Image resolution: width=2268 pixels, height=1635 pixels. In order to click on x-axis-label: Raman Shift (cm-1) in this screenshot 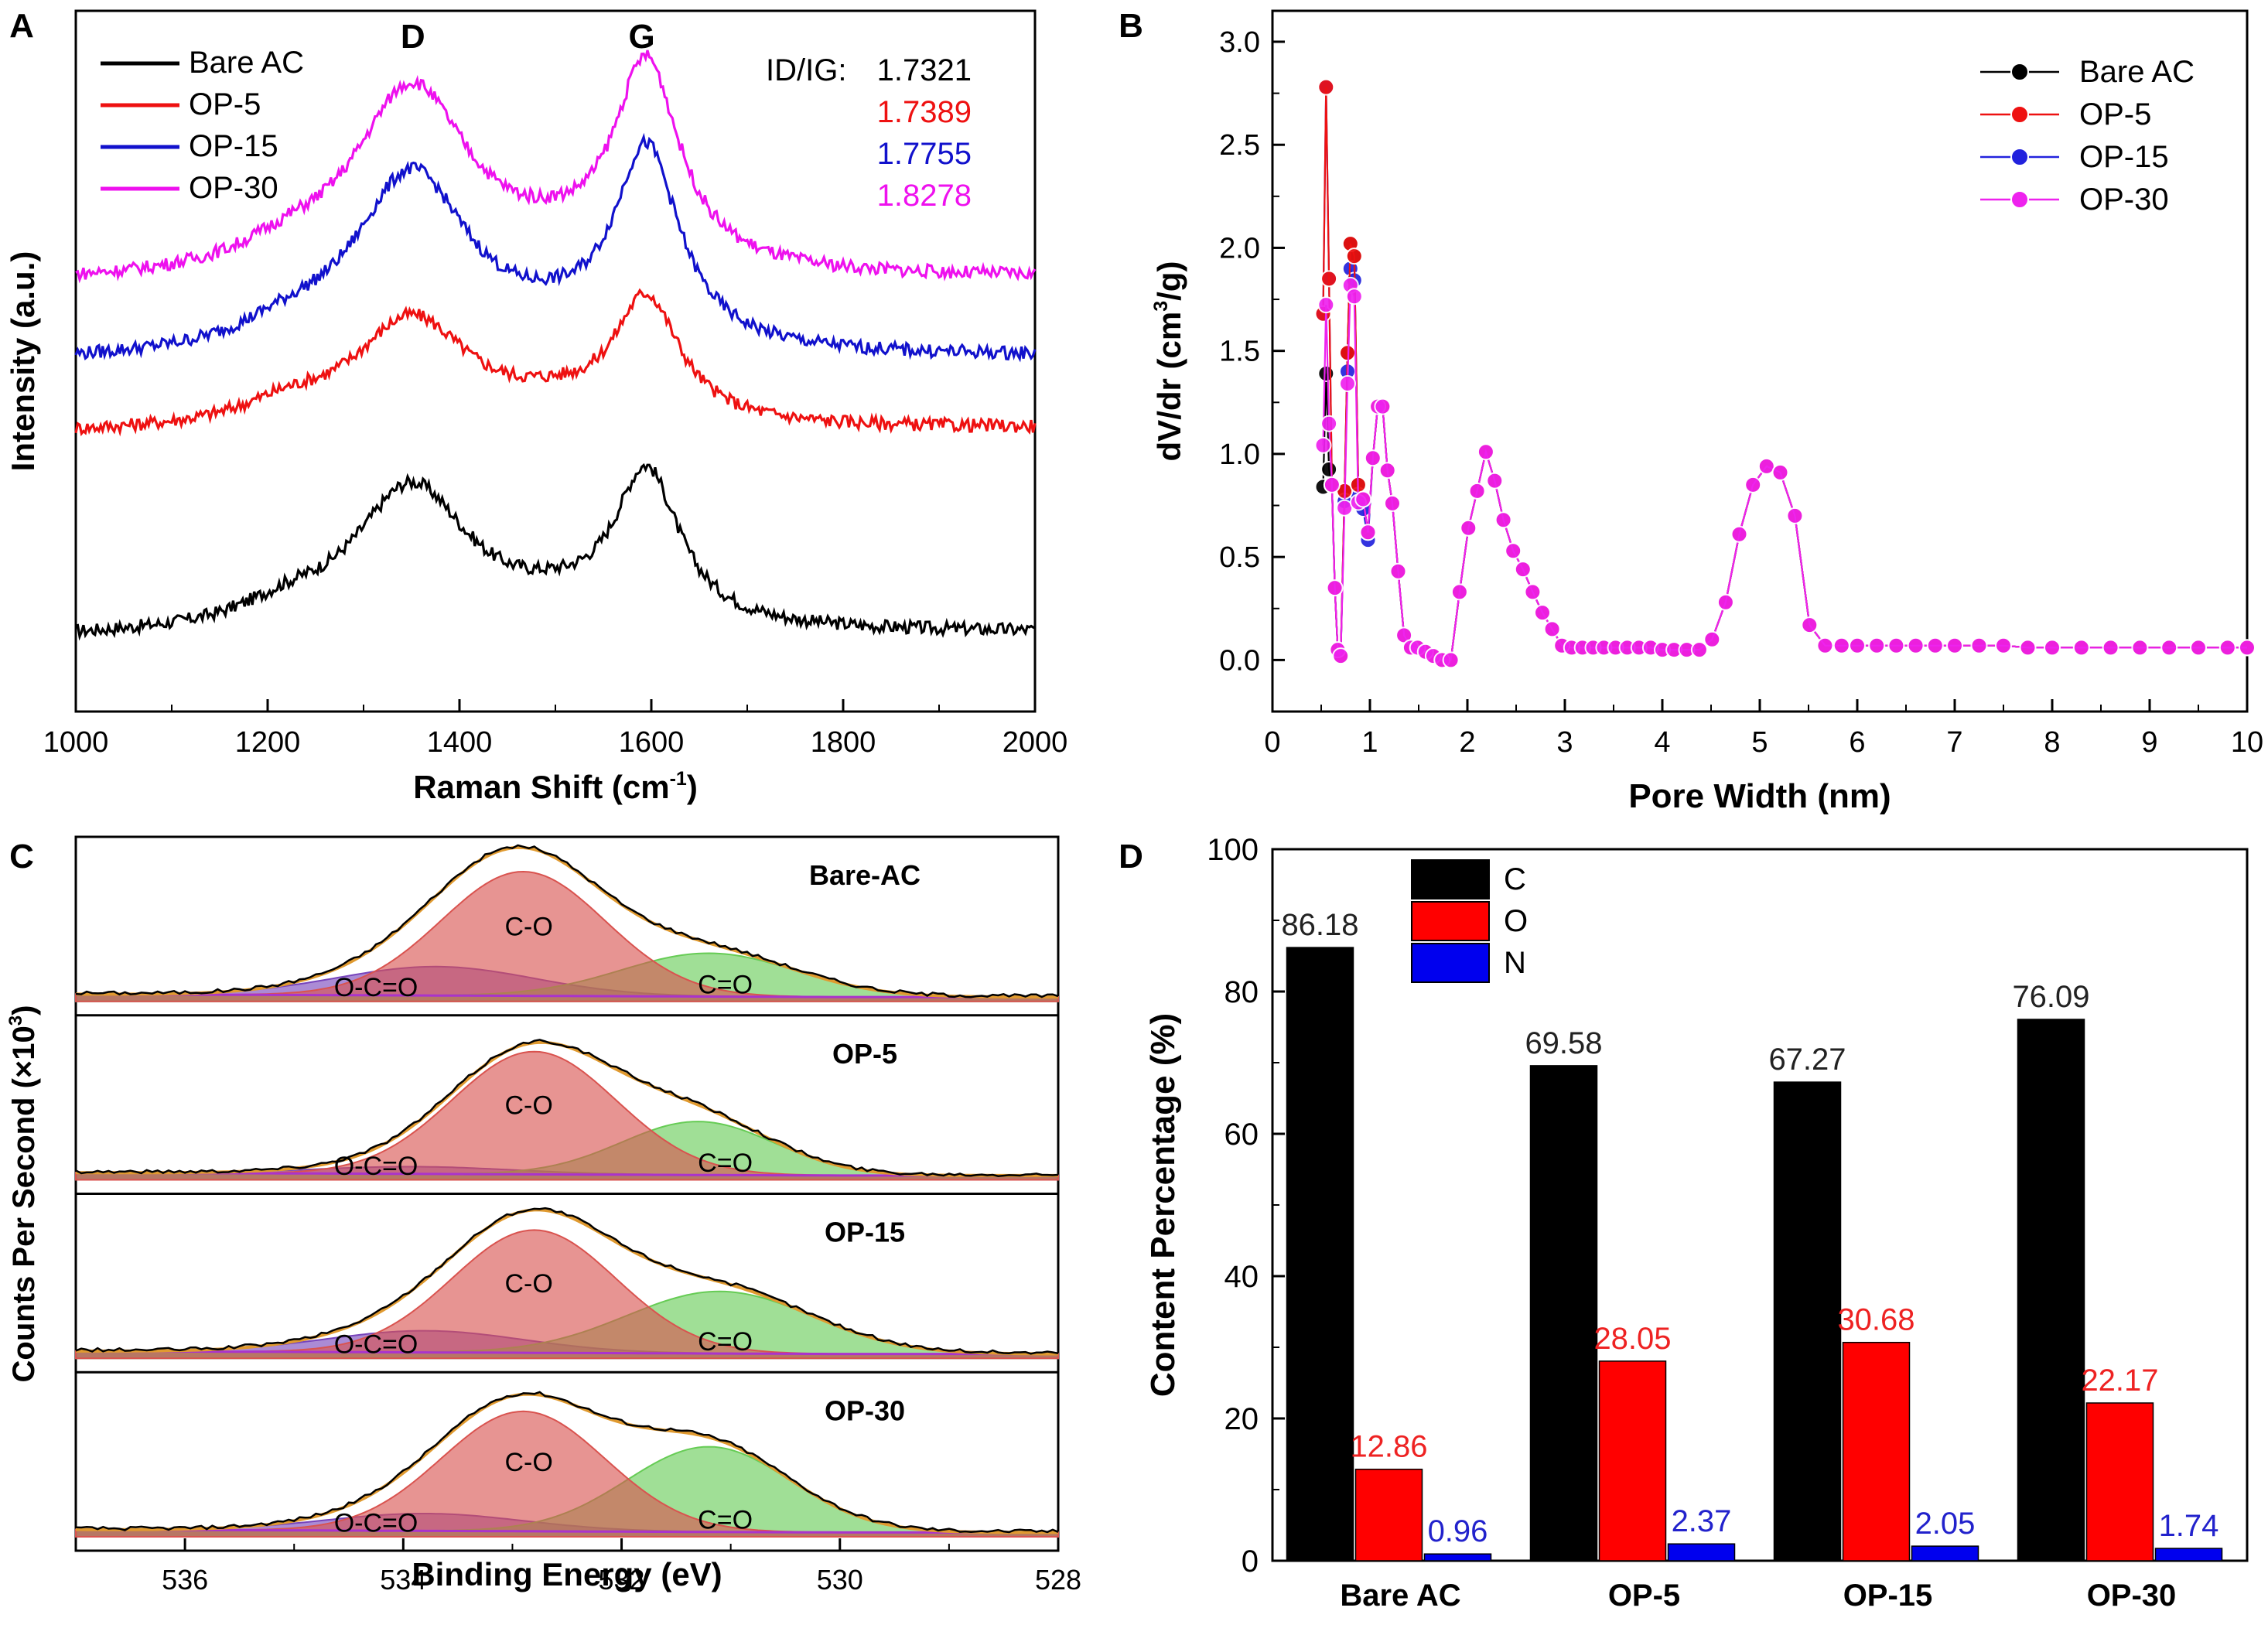, I will do `click(555, 786)`.